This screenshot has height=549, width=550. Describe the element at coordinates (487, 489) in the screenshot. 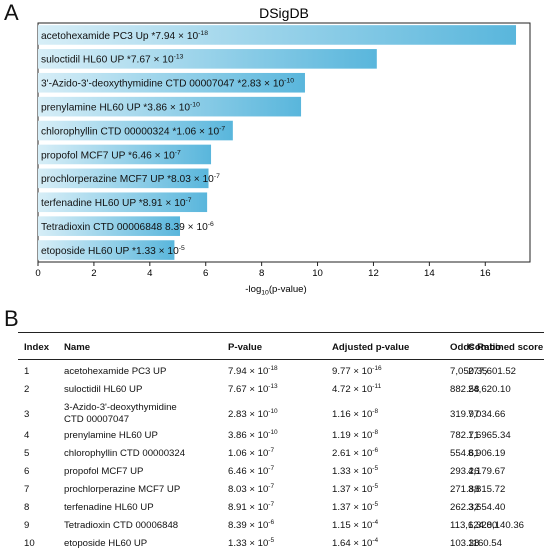

I see `row-combined-score: 3,815.72` at that location.